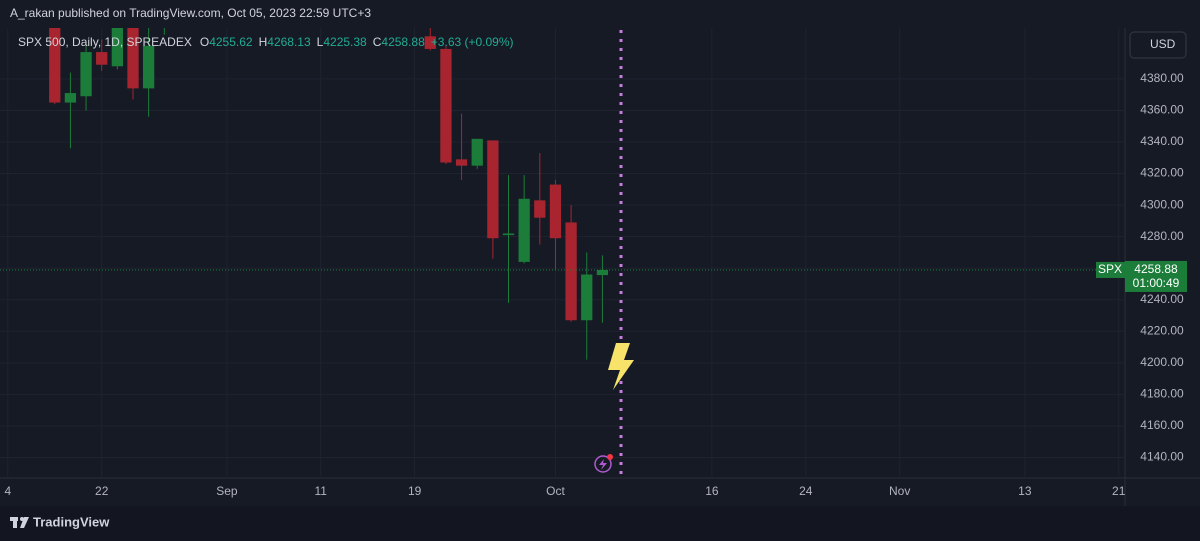 This screenshot has height=541, width=1200. I want to click on y-tick-label: 4180.00, so click(1162, 394).